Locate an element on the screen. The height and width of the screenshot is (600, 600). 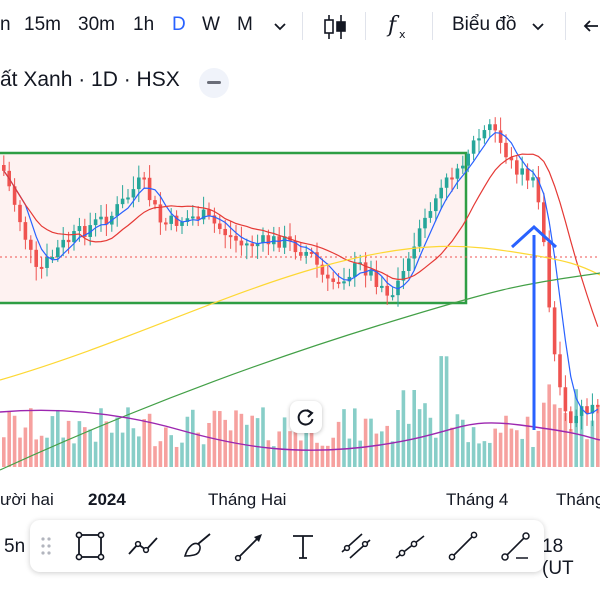
timeframe-m: M is located at coordinates (245, 24).